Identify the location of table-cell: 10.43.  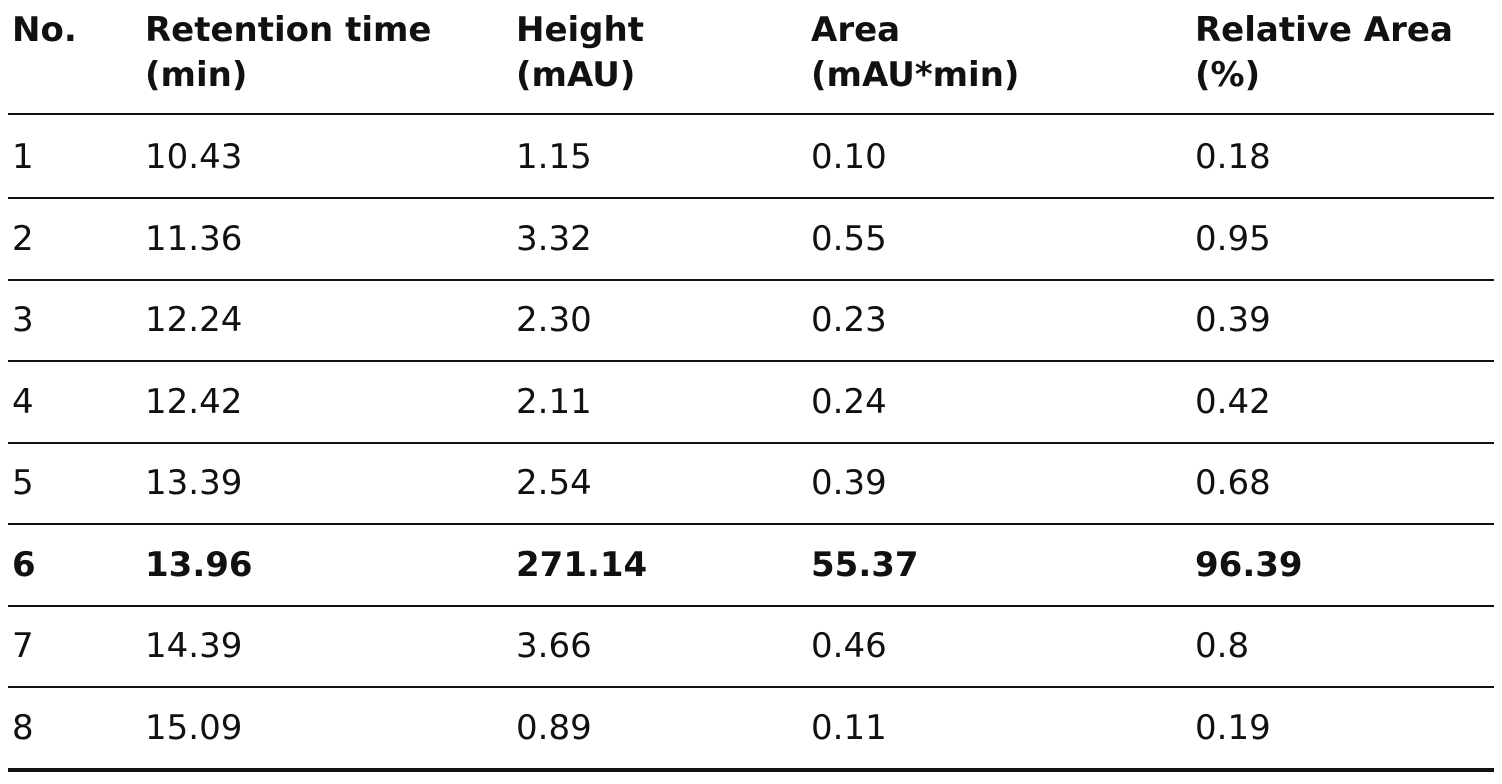
(194, 157).